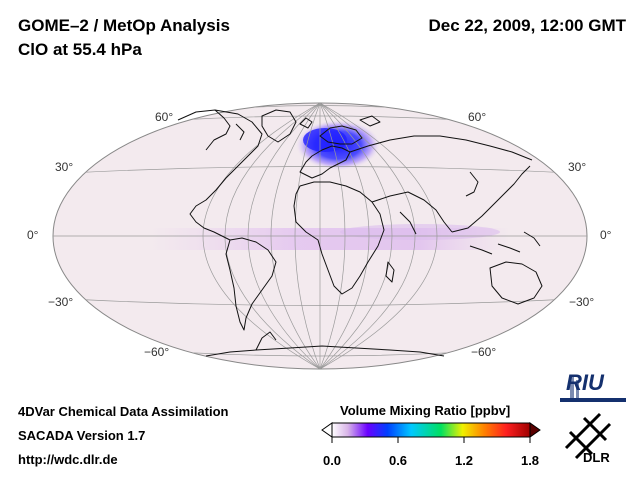 This screenshot has width=640, height=480. I want to click on colorbar-min-arrow, so click(327, 430).